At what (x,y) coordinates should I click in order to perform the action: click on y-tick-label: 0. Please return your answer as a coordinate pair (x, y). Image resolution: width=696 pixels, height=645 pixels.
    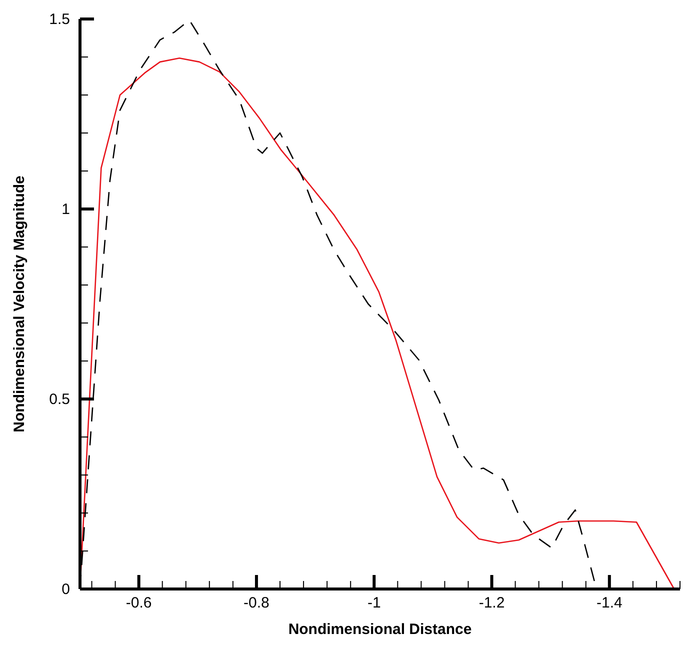
    Looking at the image, I should click on (66, 589).